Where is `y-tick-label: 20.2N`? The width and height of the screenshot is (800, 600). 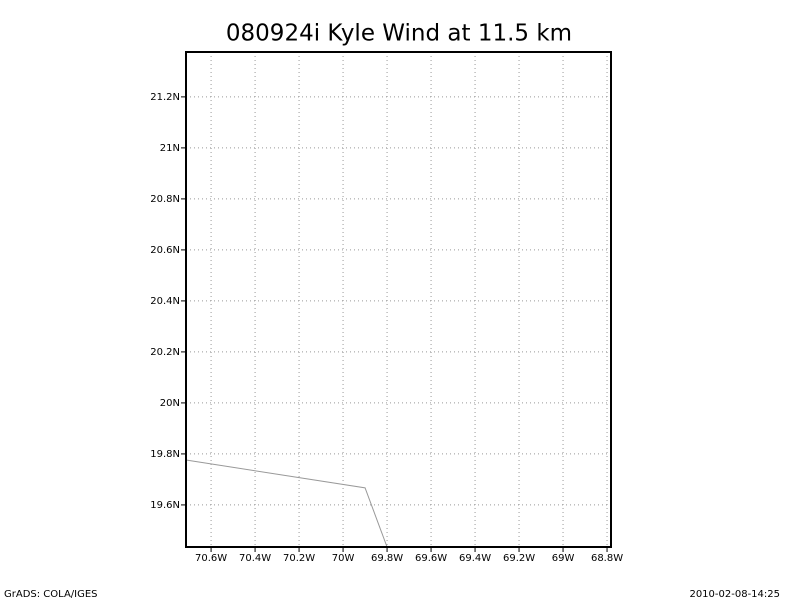
y-tick-label: 20.2N is located at coordinates (165, 352).